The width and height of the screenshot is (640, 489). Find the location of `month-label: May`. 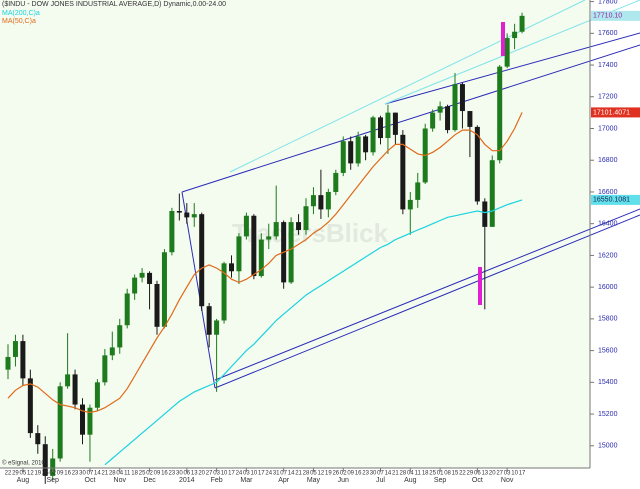

month-label: May is located at coordinates (314, 480).